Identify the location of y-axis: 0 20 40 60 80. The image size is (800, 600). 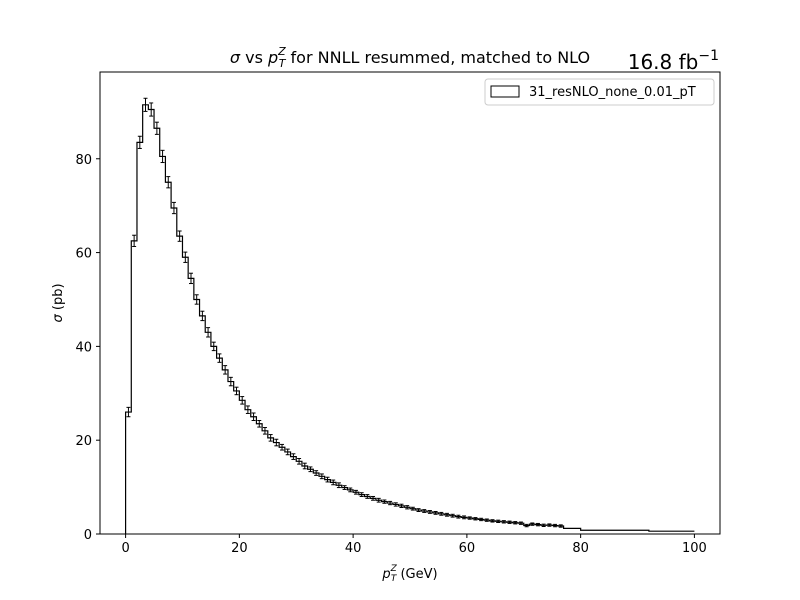
(87, 348).